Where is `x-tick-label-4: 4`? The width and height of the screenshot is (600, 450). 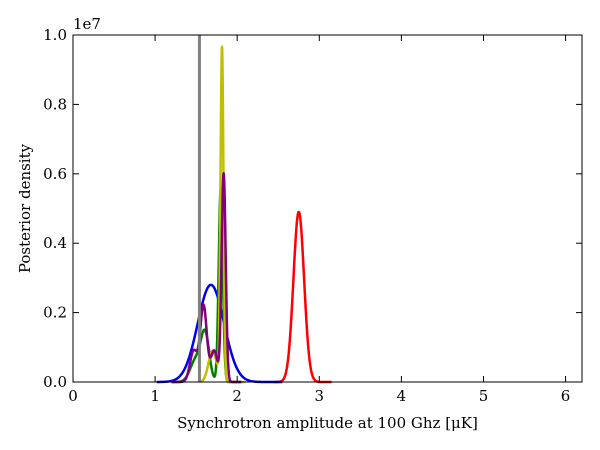
x-tick-label-4: 4 is located at coordinates (402, 396).